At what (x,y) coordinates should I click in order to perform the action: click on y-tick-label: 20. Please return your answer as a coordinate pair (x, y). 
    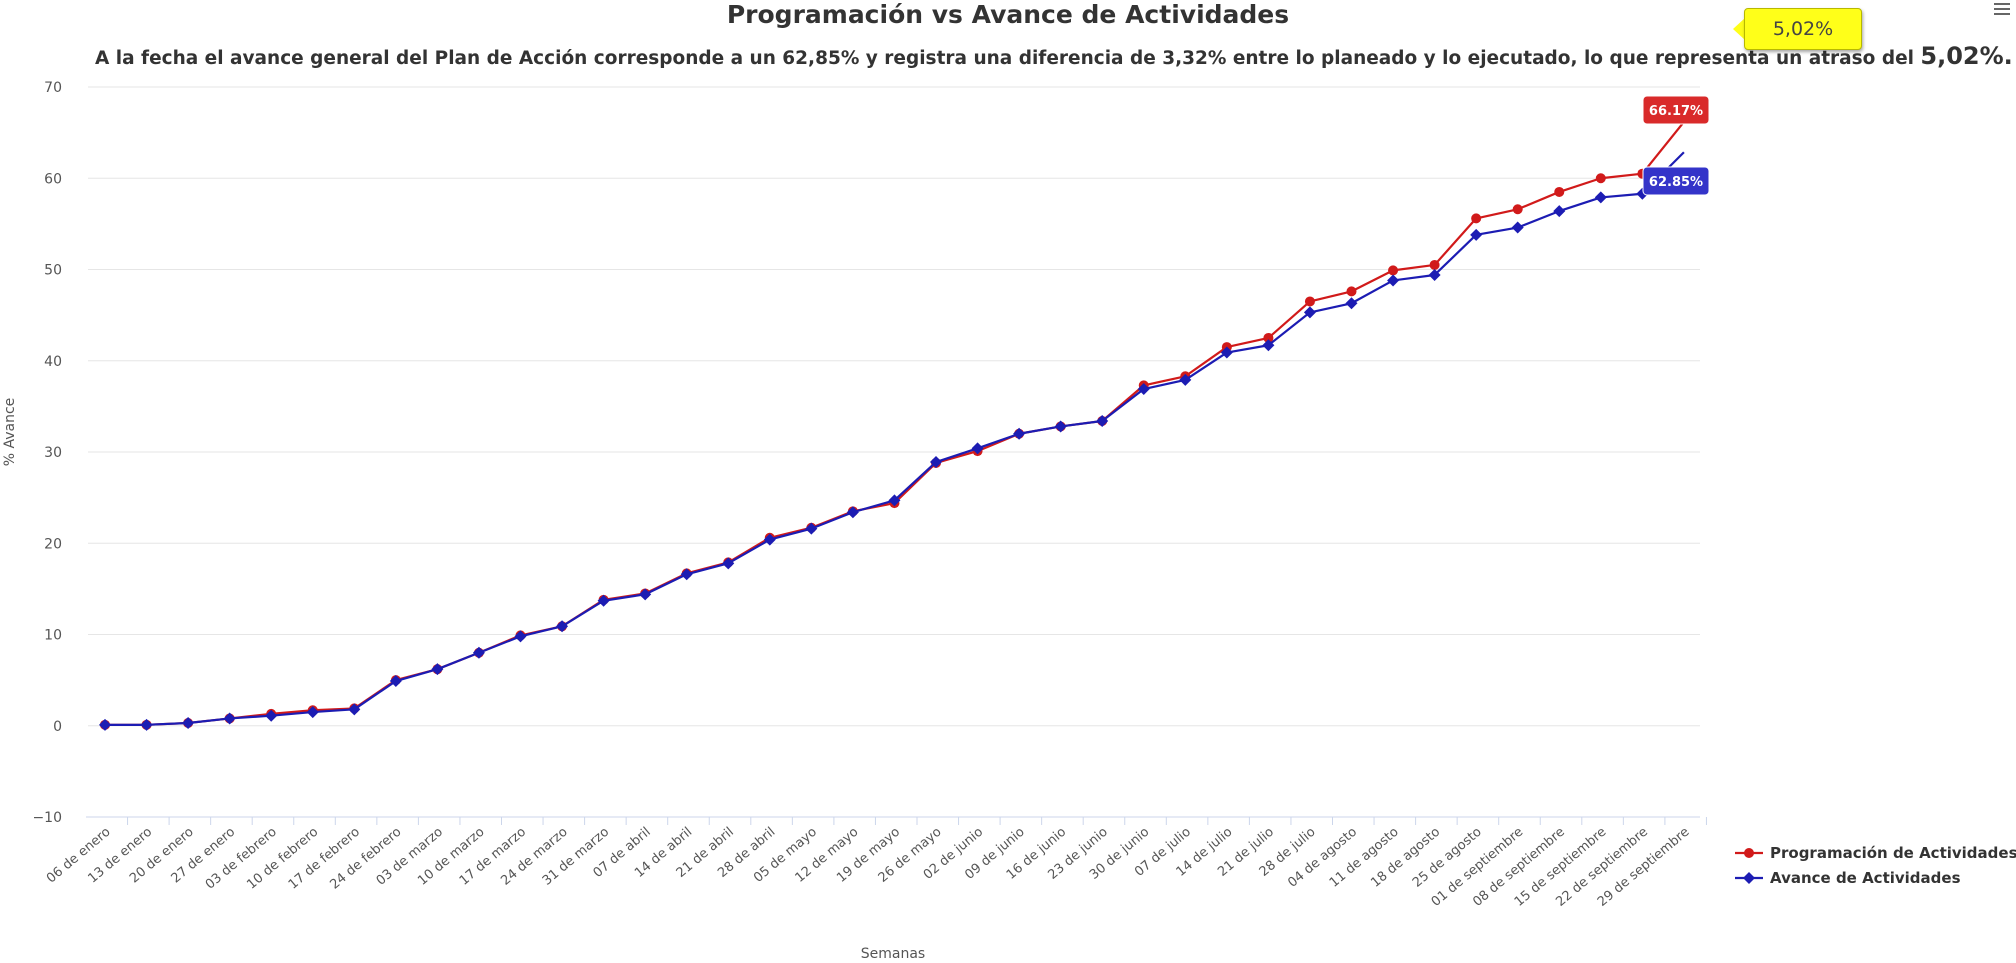
    Looking at the image, I should click on (53, 544).